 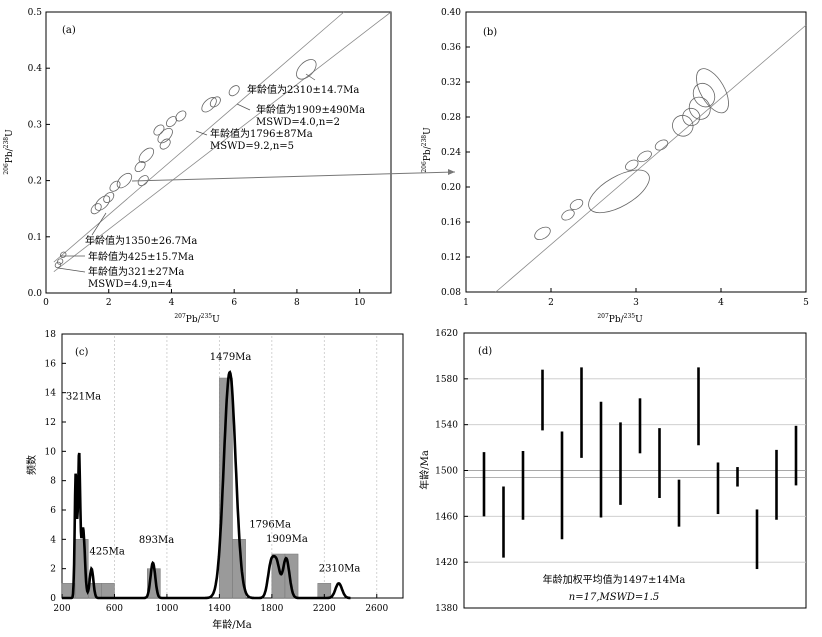 I want to click on peak-label: 321Ma, so click(x=83, y=396).